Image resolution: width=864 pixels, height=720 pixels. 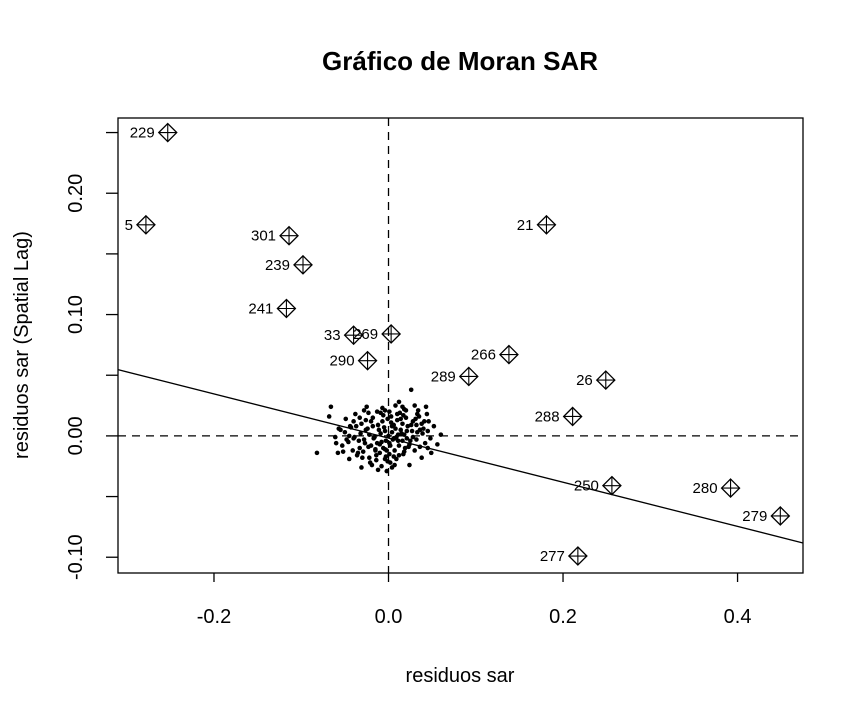 What do you see at coordinates (586, 486) in the screenshot?
I see `influential-point-label: 250` at bounding box center [586, 486].